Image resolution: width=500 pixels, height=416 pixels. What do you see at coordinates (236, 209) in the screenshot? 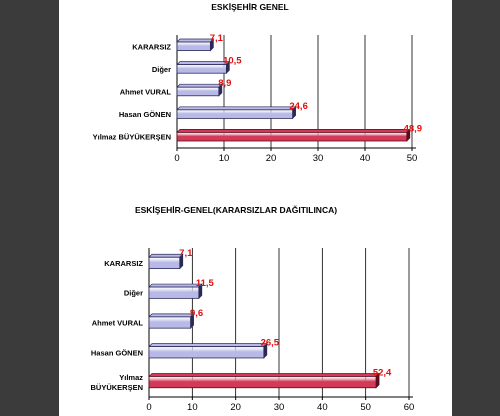
I see `chart-title: ESKİŞEHİR-GENEL(KARARSIZLAR DAĞITILINCA)` at bounding box center [236, 209].